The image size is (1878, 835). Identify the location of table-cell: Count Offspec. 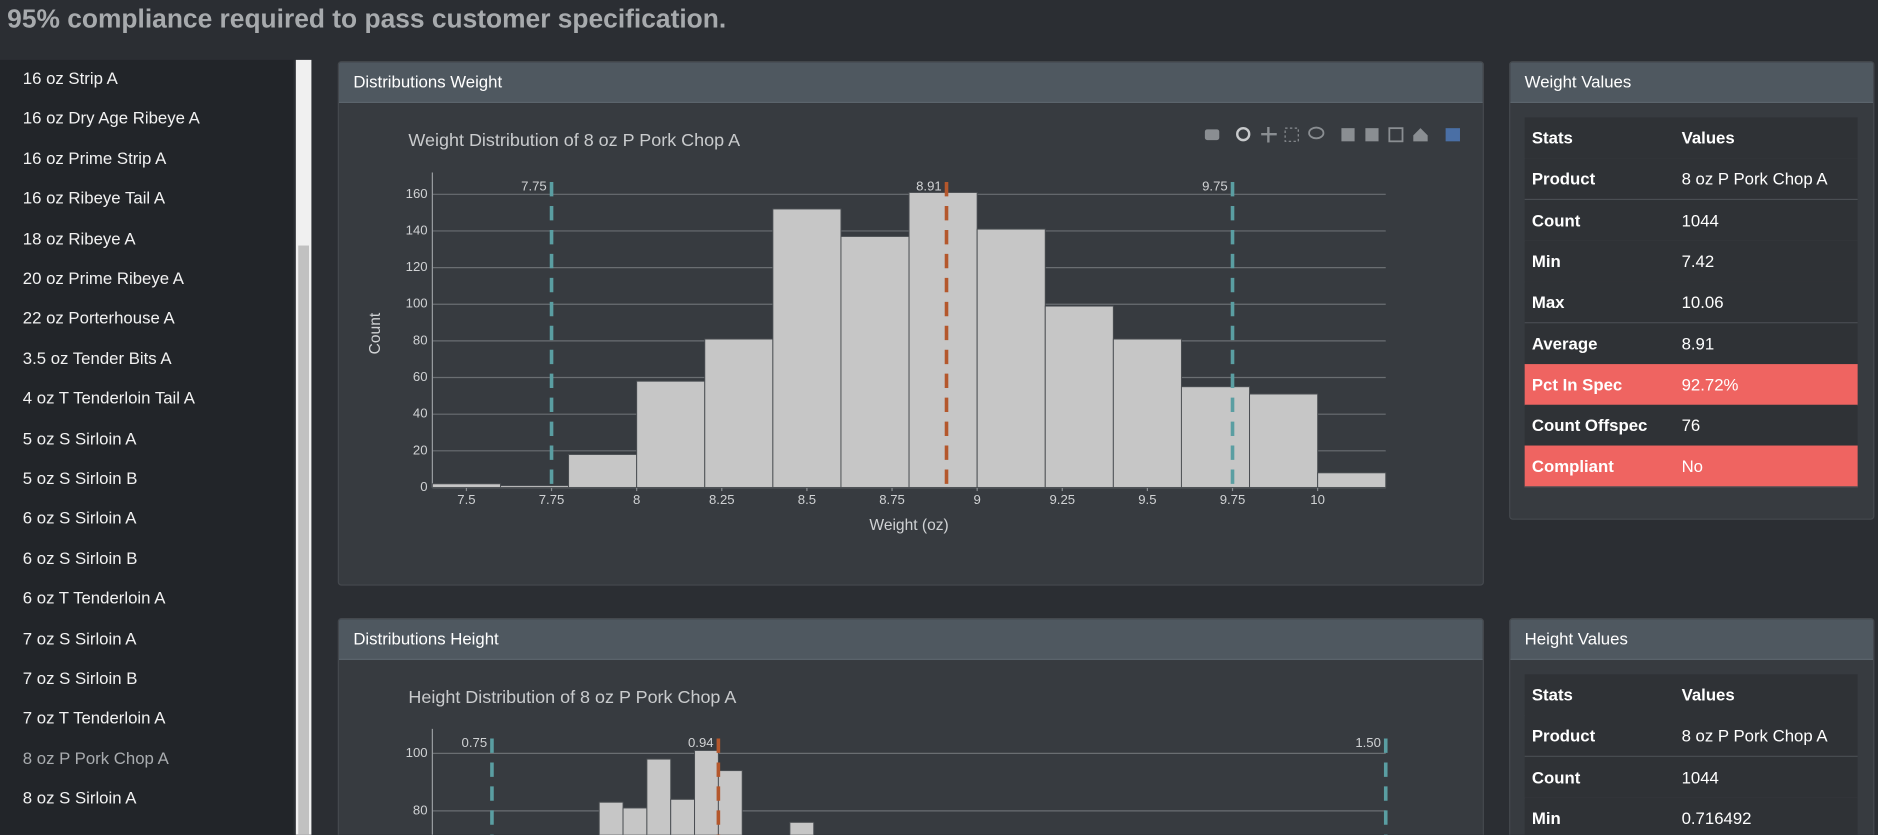
(1589, 425).